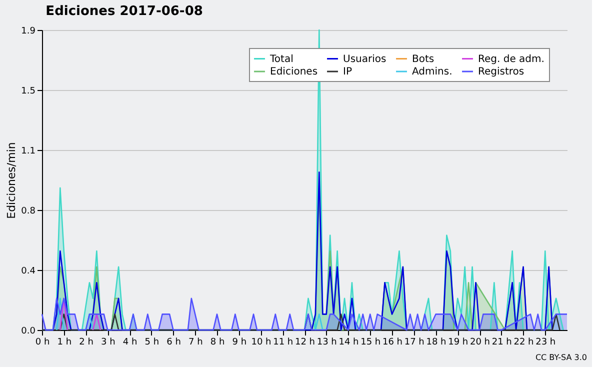 The height and width of the screenshot is (370, 600). What do you see at coordinates (326, 343) in the screenshot?
I see `x-tick-label: 13 h` at bounding box center [326, 343].